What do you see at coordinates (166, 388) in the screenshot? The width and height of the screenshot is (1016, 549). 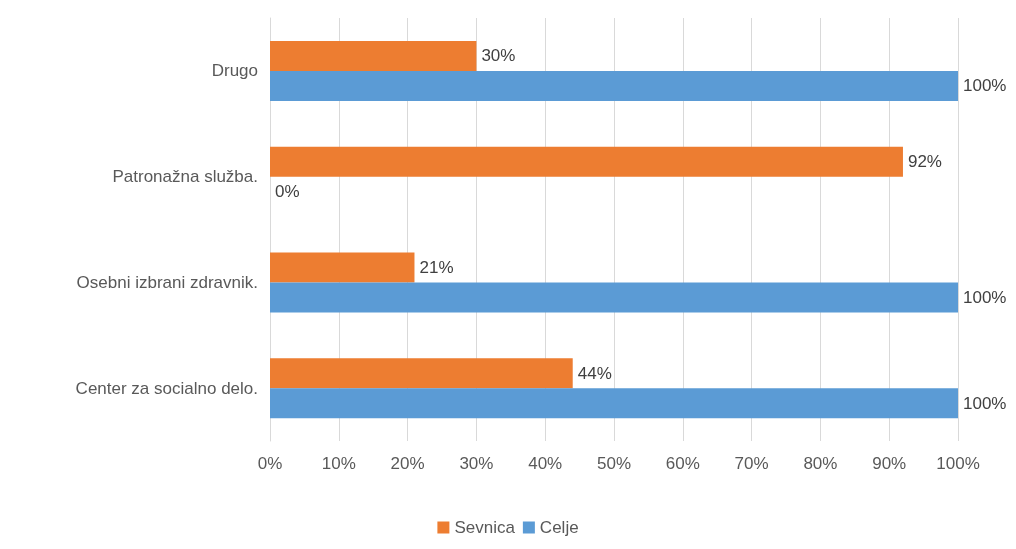 I see `y-tick-label: Center za socialno delo.` at bounding box center [166, 388].